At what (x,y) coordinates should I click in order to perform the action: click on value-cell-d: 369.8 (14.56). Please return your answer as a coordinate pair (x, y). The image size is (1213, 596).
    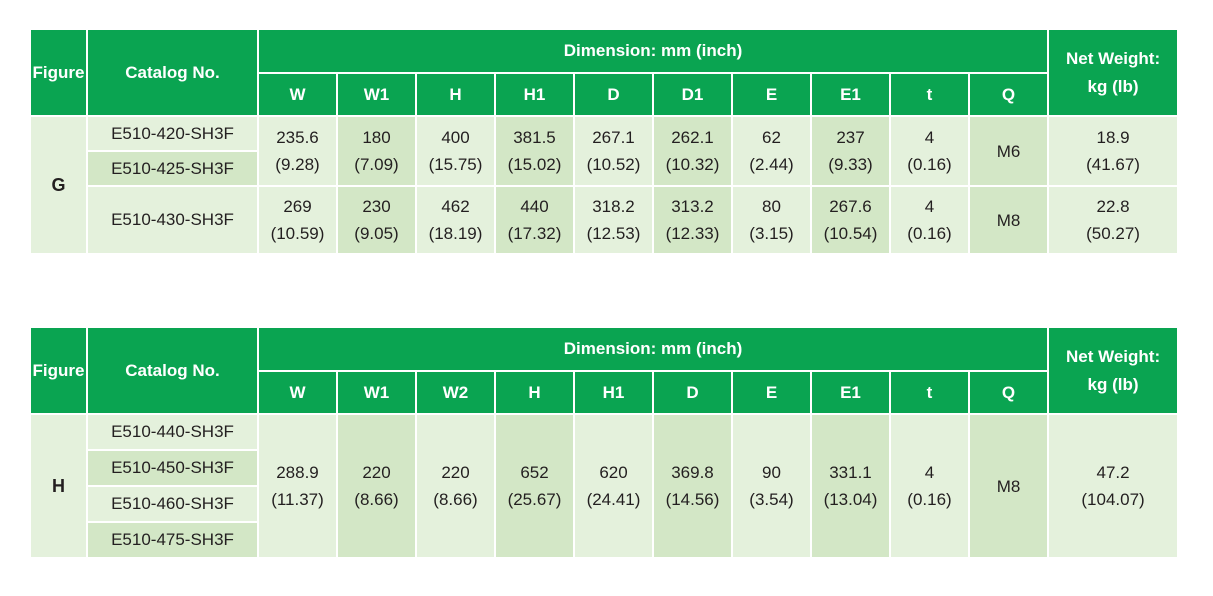
    Looking at the image, I should click on (692, 486).